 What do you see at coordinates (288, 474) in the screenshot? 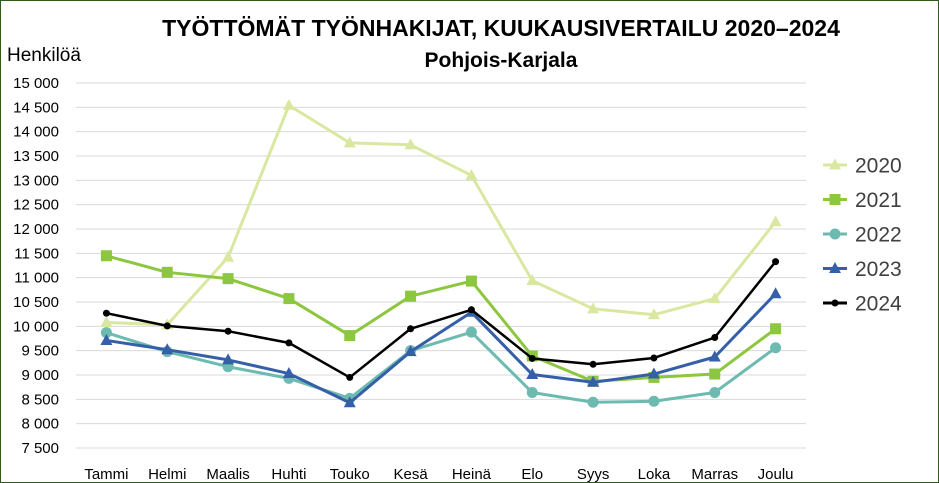
I see `x-tick-label: Huhti` at bounding box center [288, 474].